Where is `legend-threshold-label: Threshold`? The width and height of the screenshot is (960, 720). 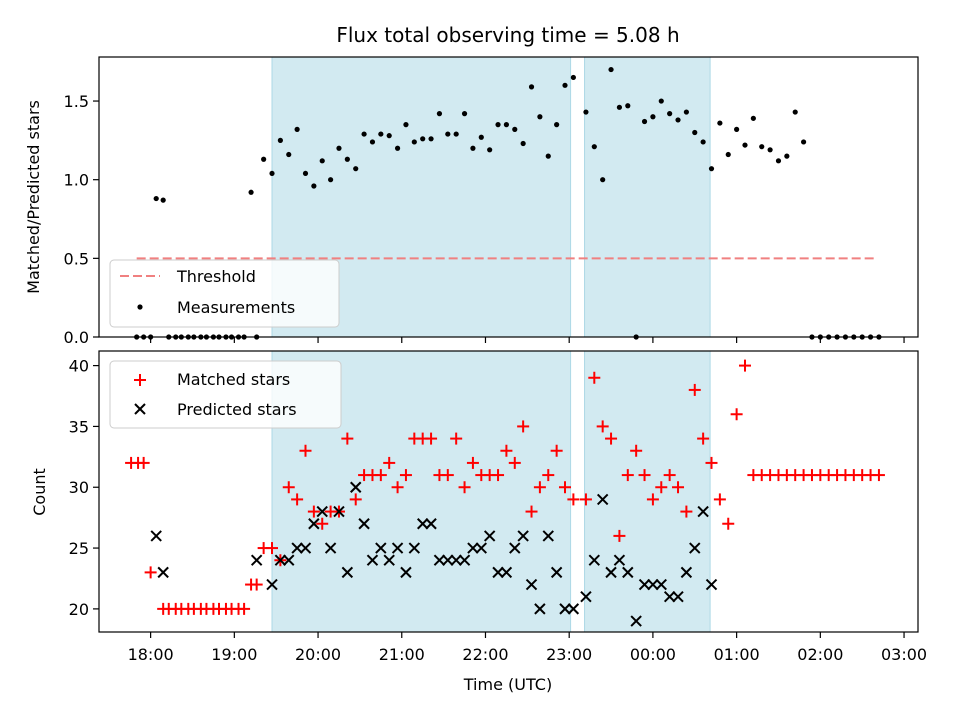
legend-threshold-label: Threshold is located at coordinates (216, 276).